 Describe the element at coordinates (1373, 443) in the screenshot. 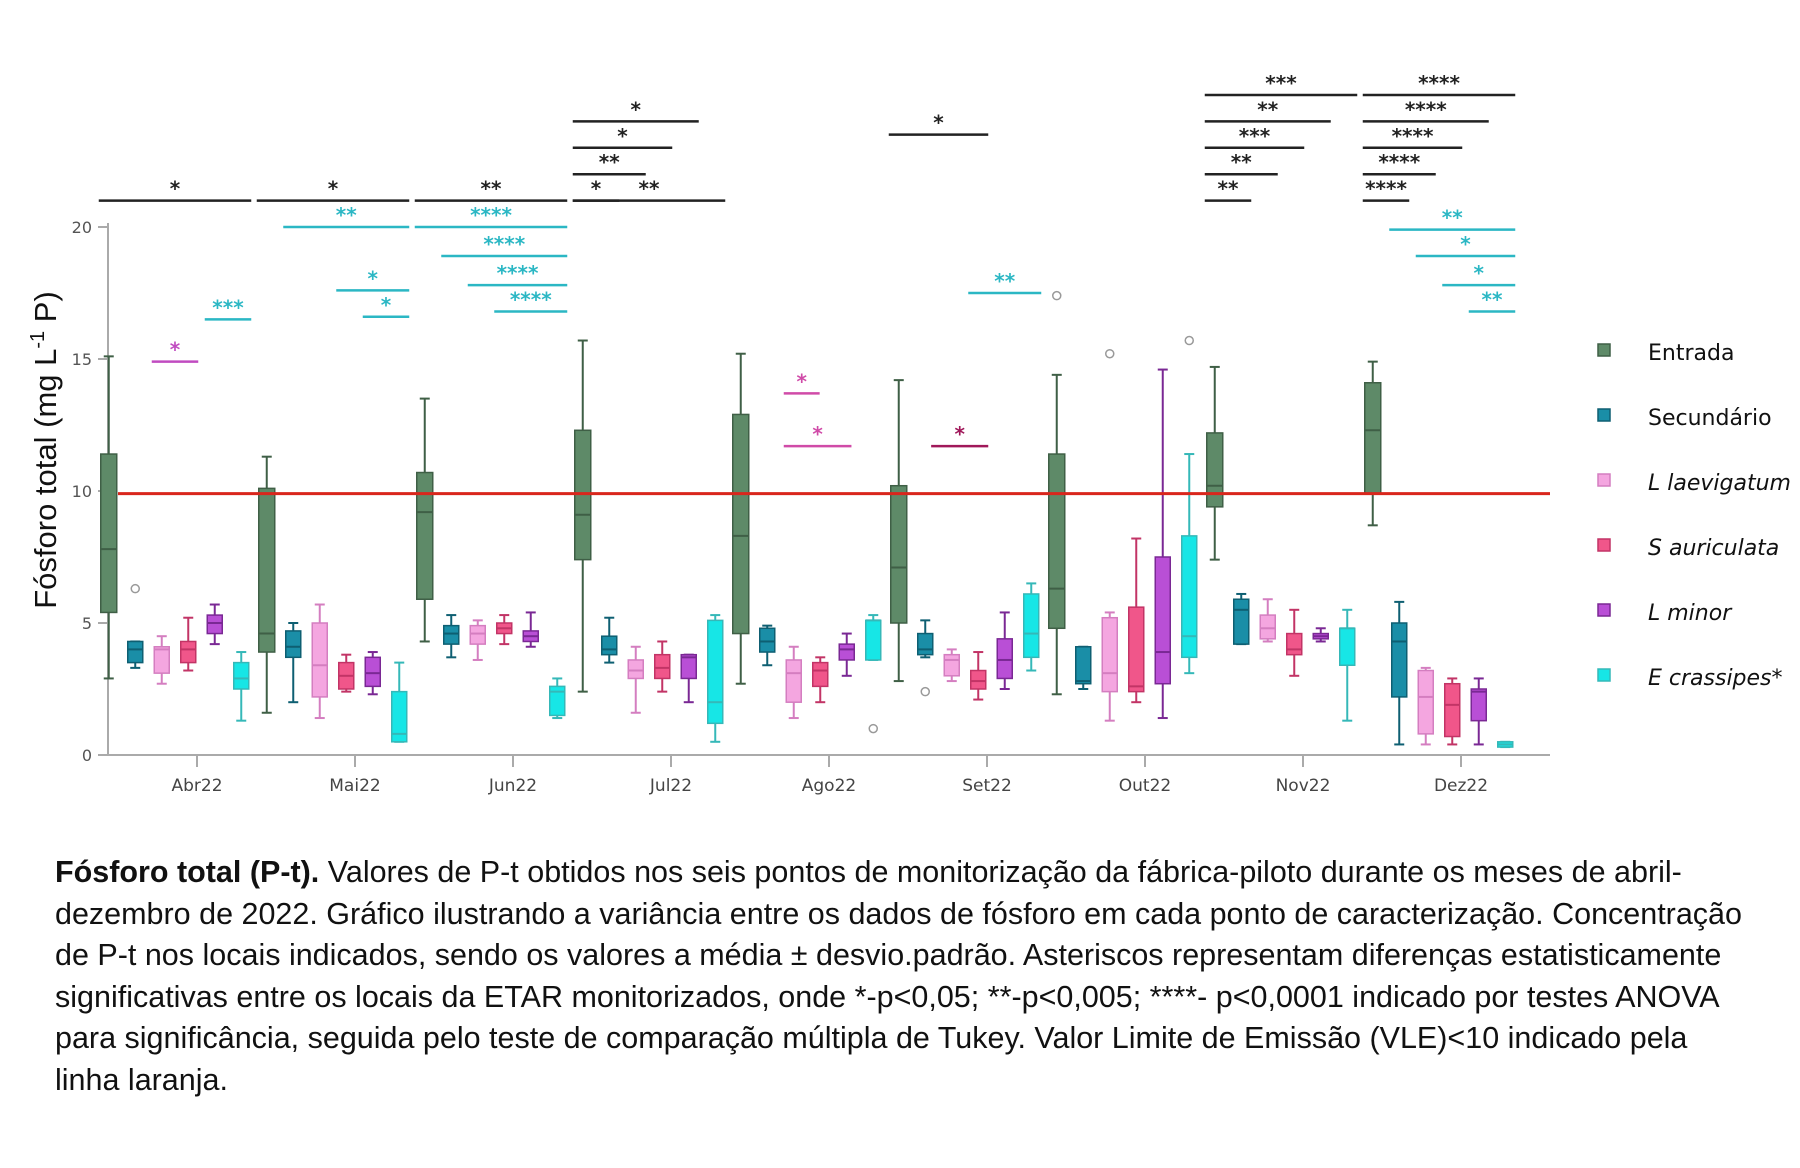

I see `box-entrada-dez22` at that location.